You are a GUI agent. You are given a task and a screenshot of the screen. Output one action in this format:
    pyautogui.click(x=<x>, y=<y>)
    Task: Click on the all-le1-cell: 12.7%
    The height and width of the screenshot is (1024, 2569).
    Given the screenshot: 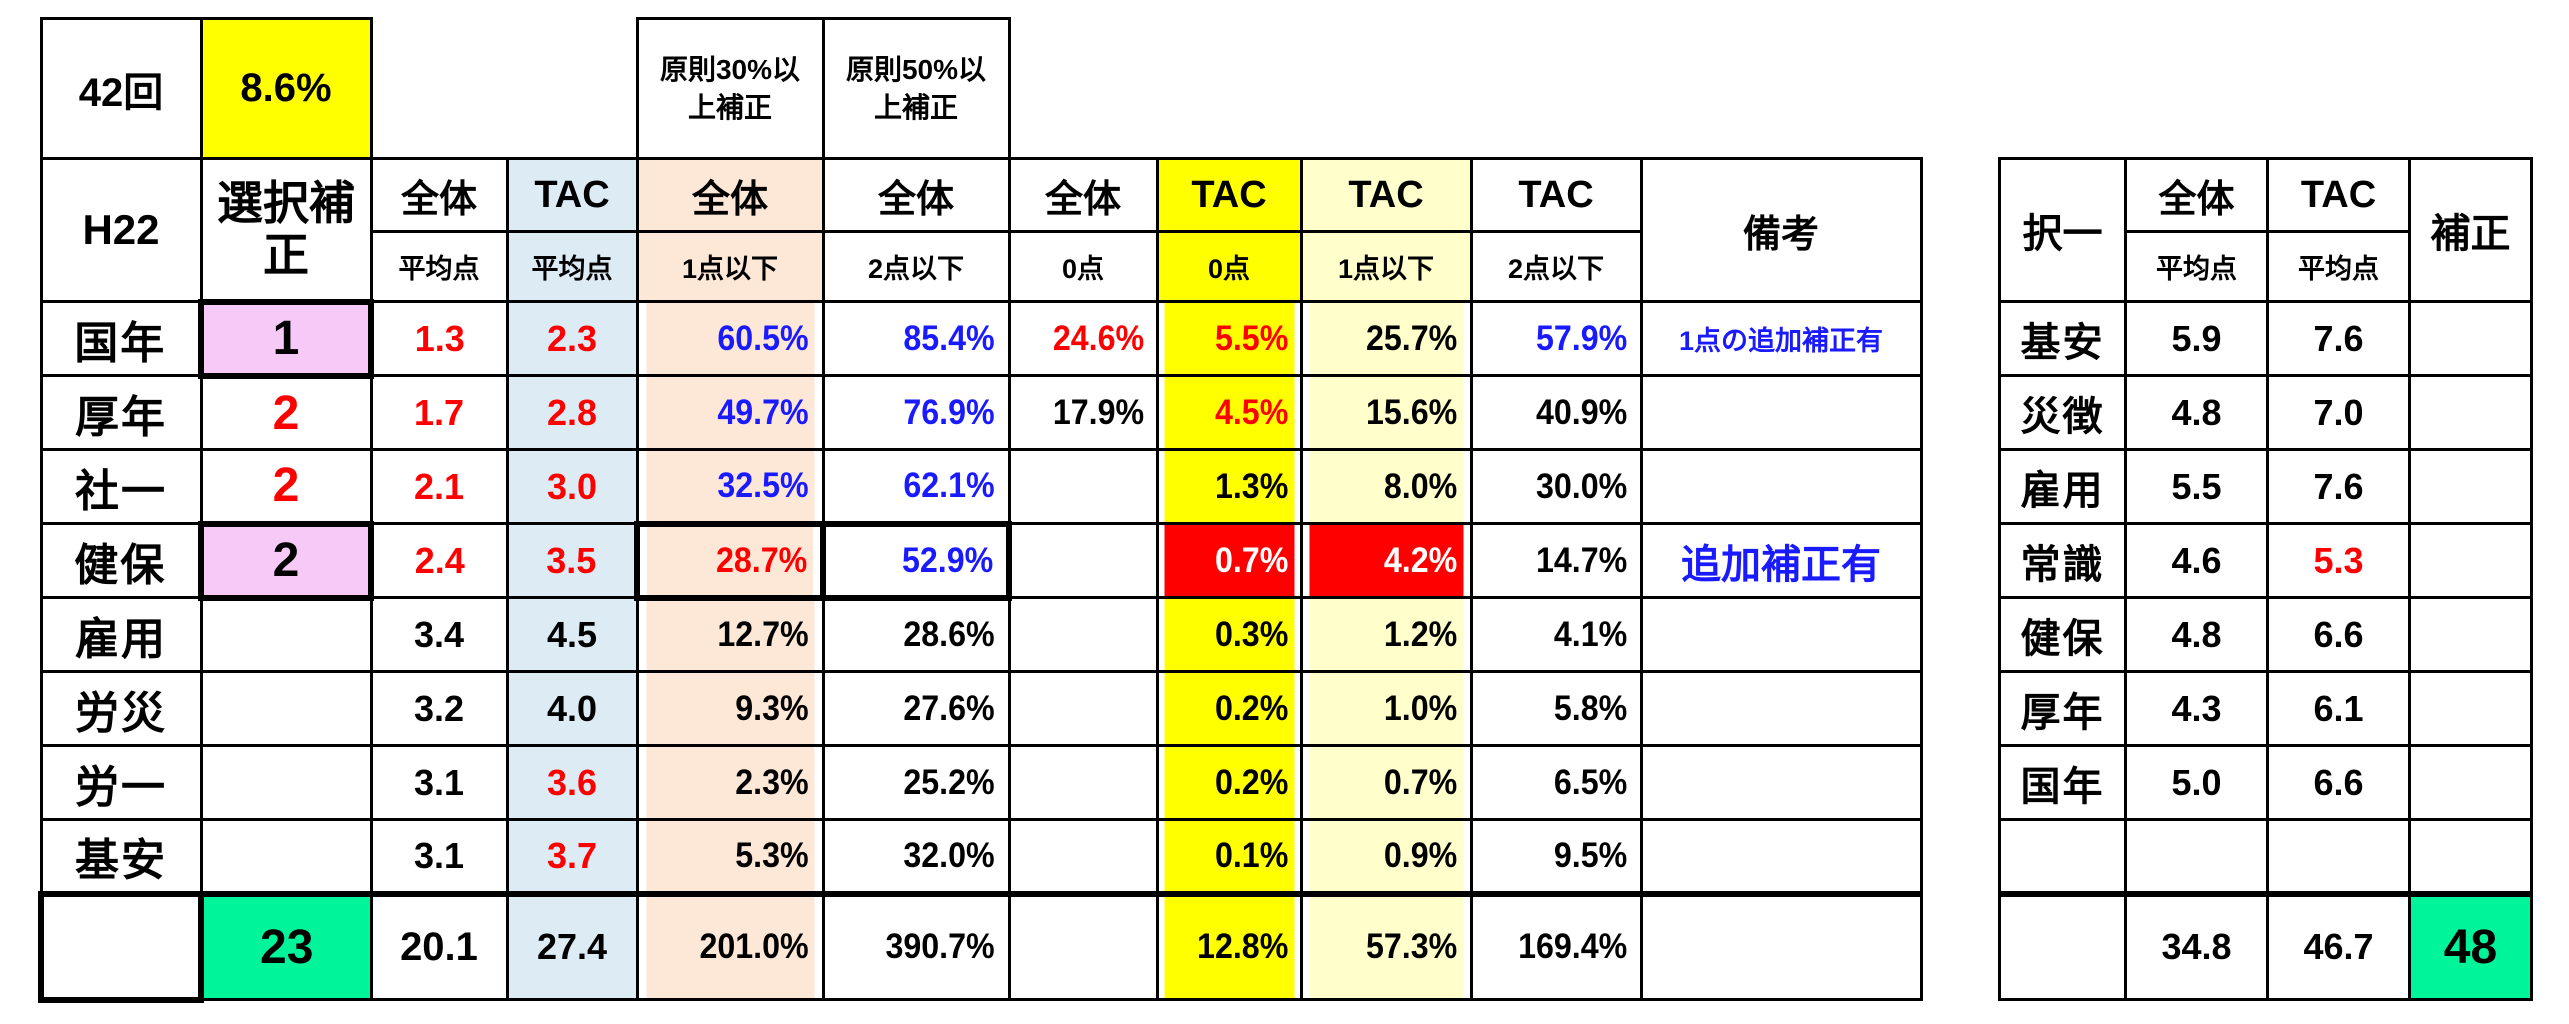 What is the action you would take?
    pyautogui.click(x=730, y=634)
    